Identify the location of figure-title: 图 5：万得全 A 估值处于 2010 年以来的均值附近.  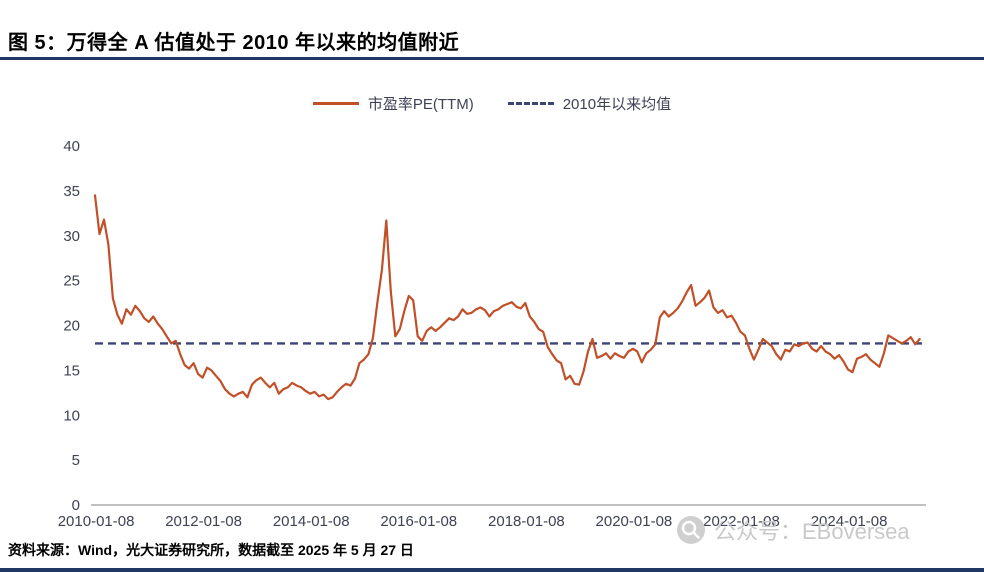
(234, 43).